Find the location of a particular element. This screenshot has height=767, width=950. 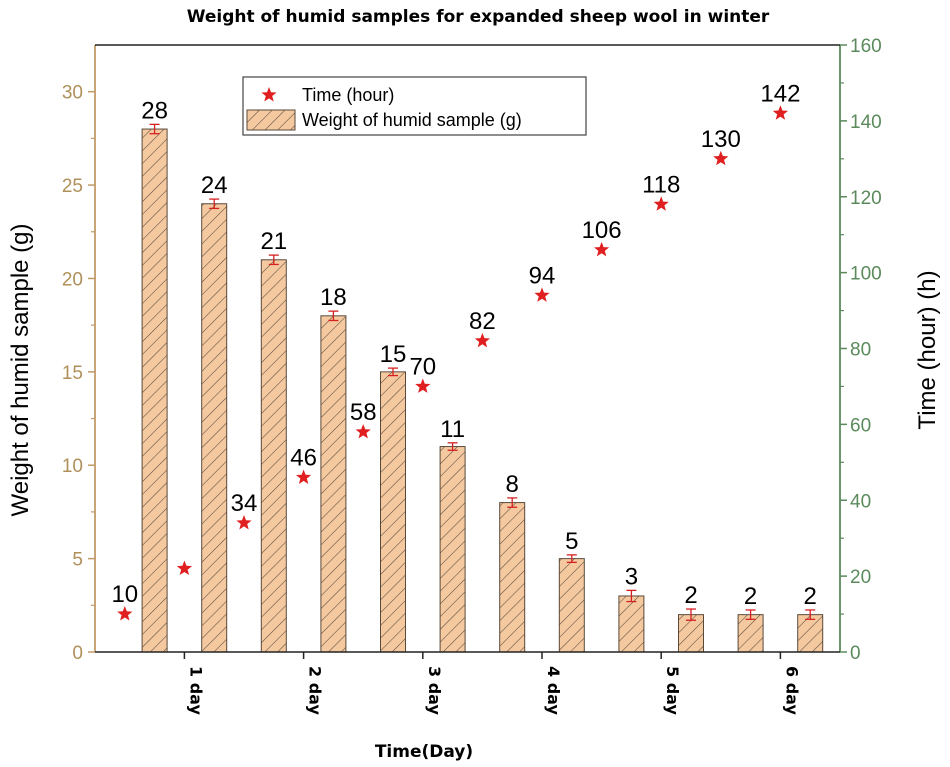

time-value-label-9: 106 is located at coordinates (602, 230).